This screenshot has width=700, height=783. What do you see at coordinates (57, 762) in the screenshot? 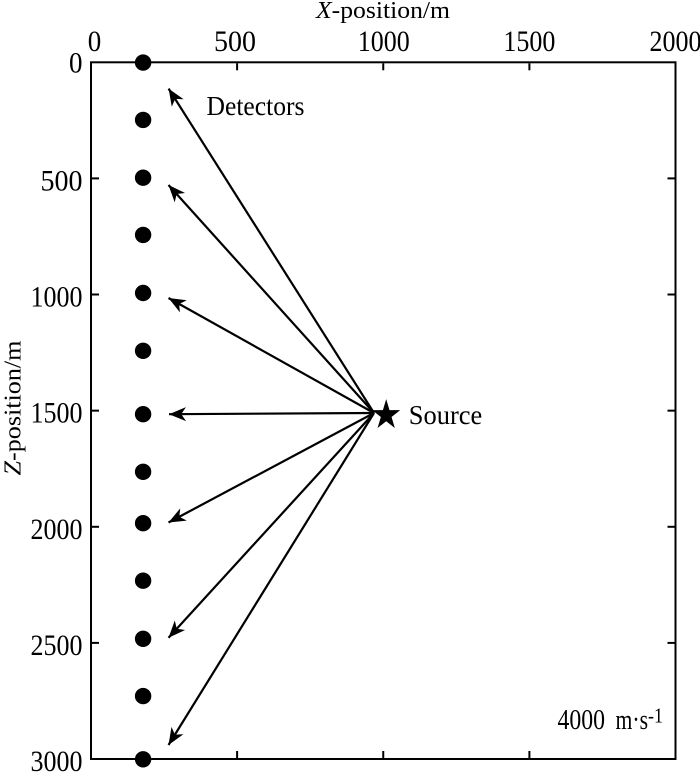
I see `svg-text: 3000` at bounding box center [57, 762].